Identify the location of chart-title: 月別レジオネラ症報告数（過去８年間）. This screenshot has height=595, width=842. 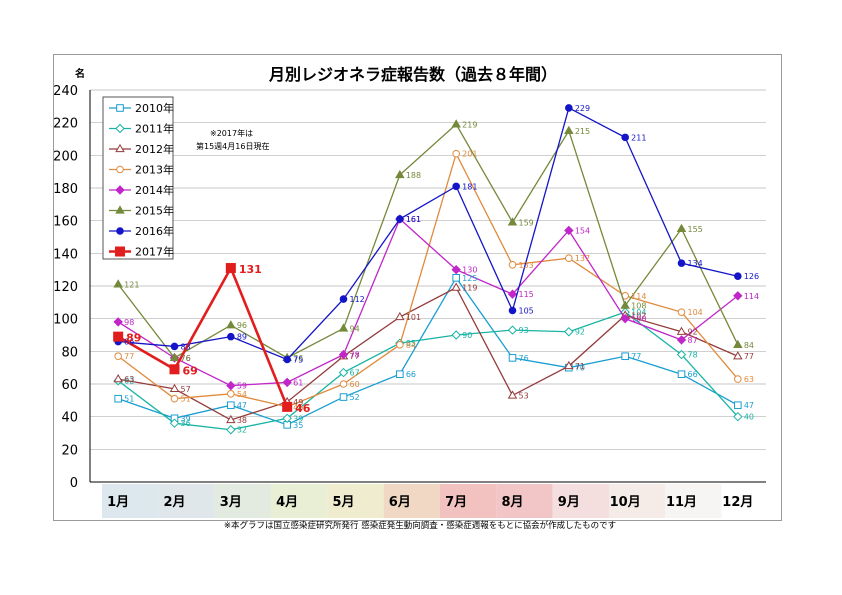
(412, 74).